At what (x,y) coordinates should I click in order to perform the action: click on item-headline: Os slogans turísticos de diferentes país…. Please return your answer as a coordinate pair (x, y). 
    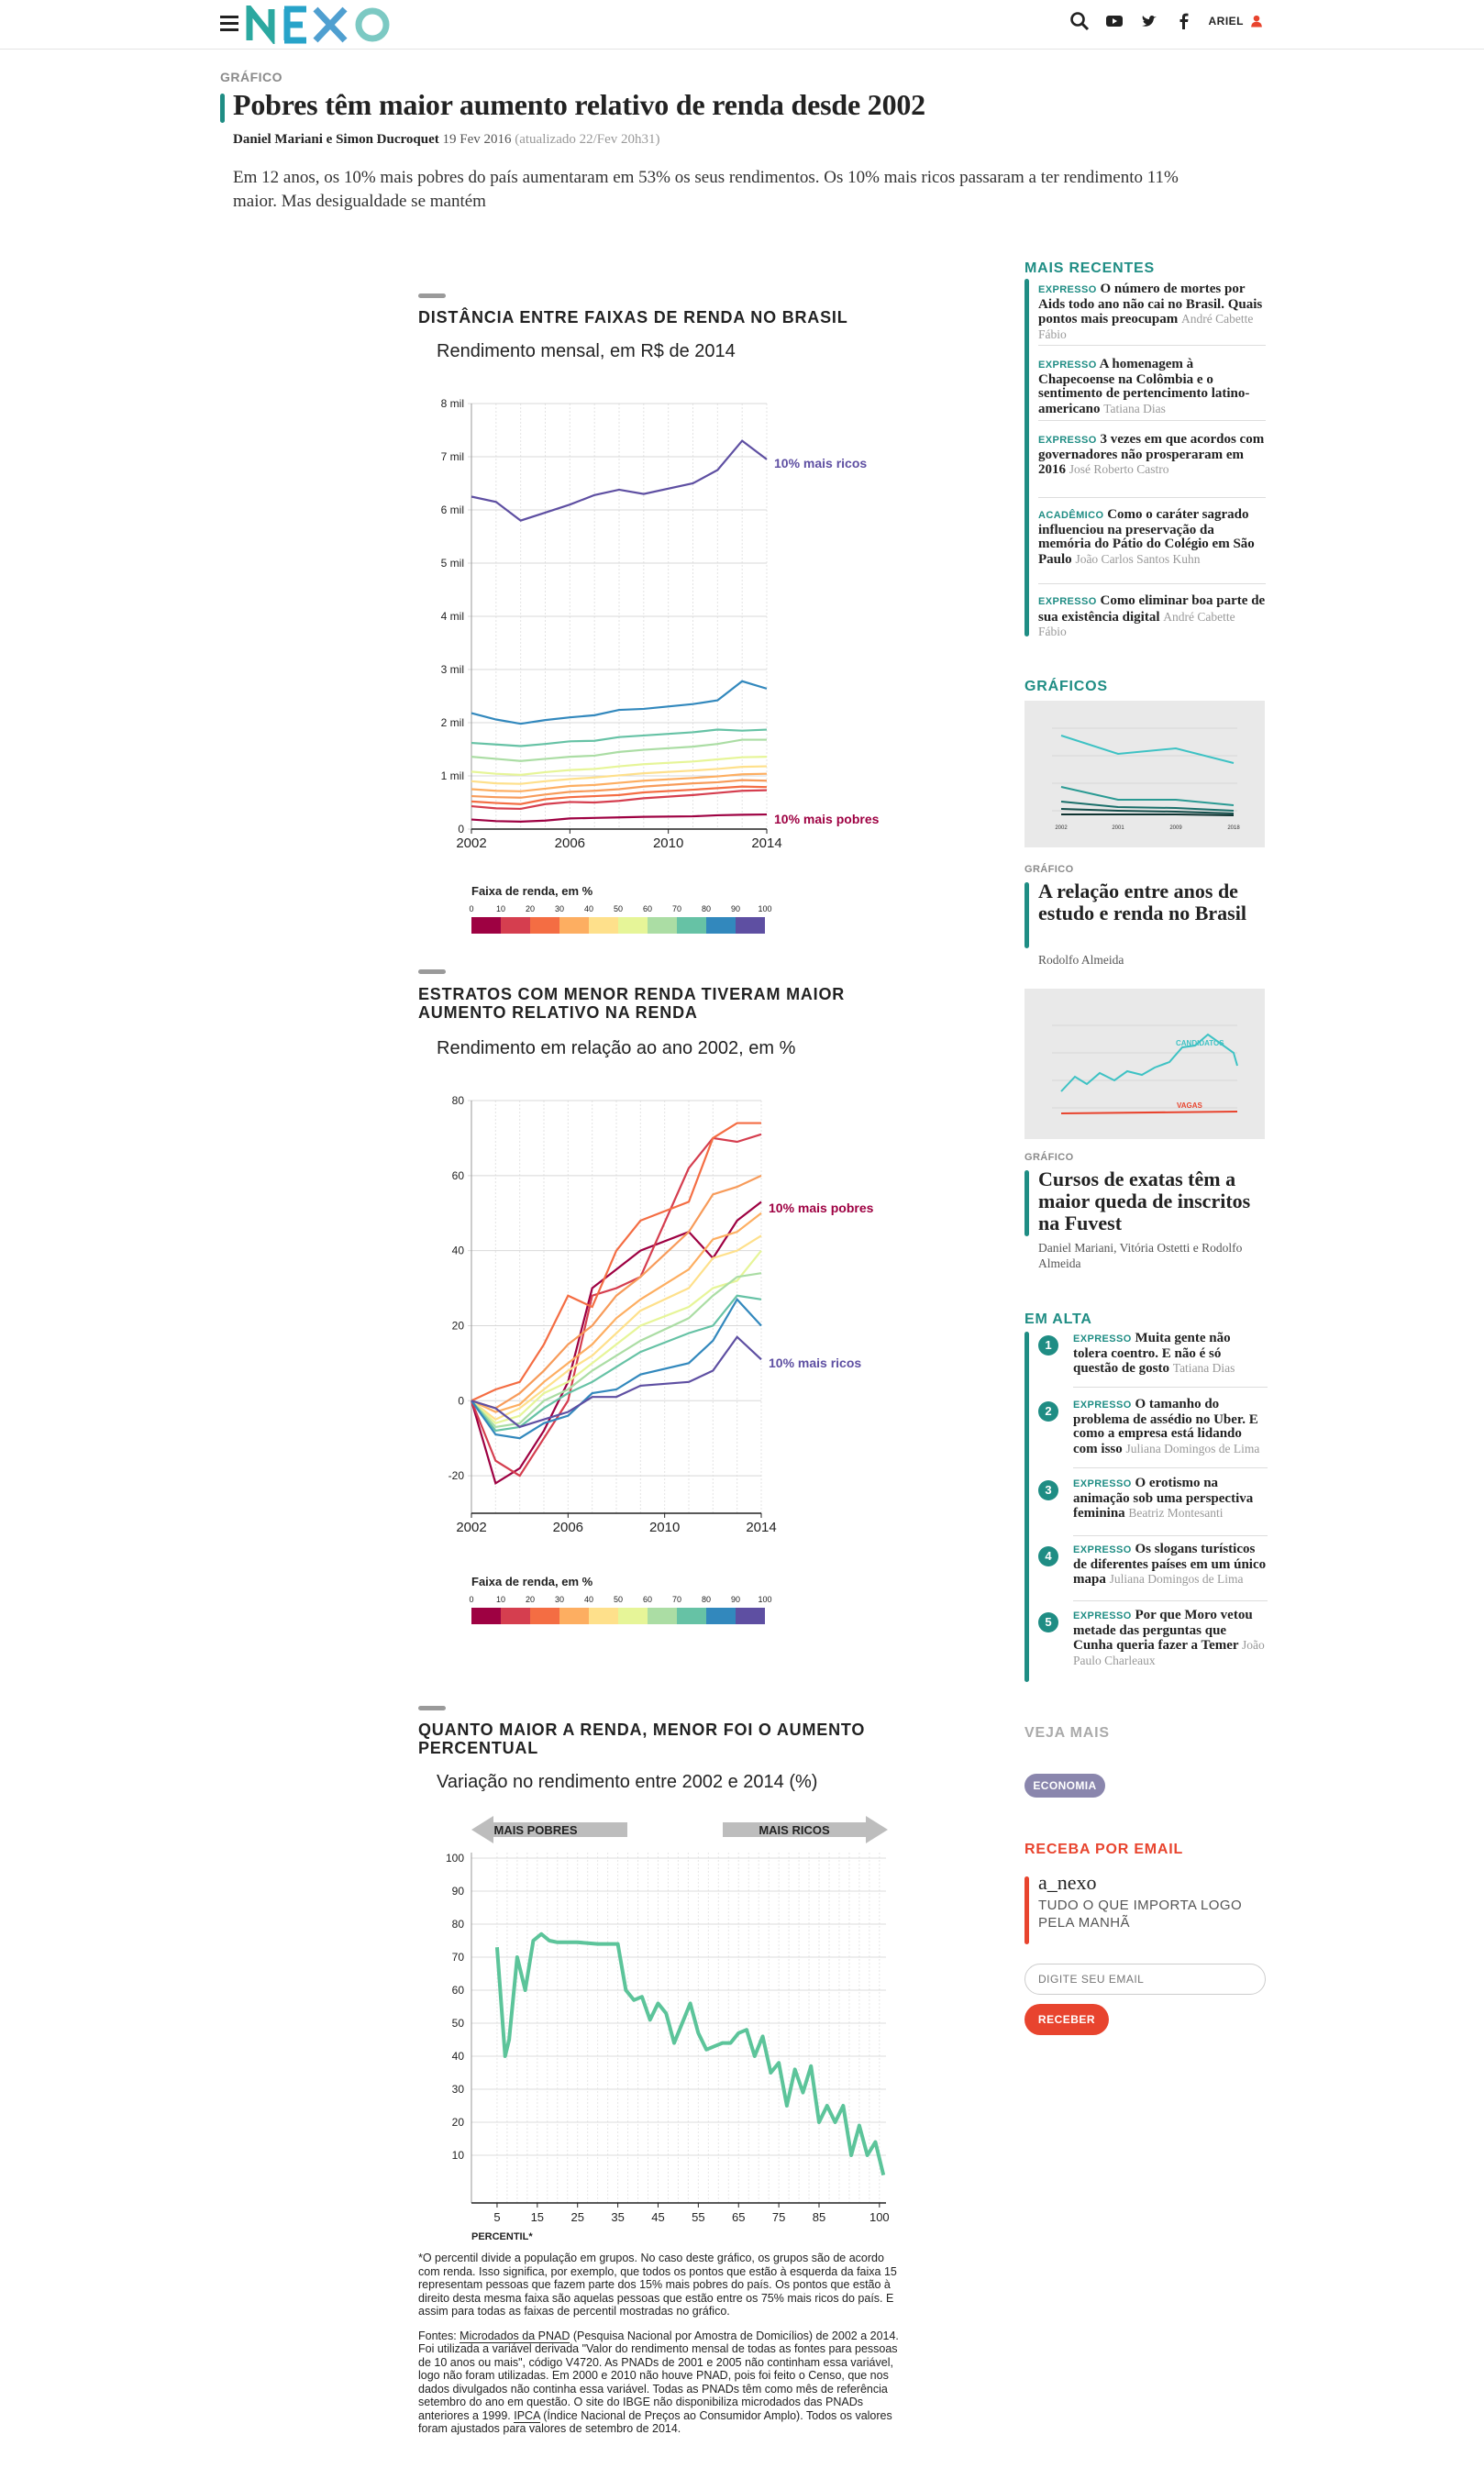
    Looking at the image, I should click on (1170, 1564).